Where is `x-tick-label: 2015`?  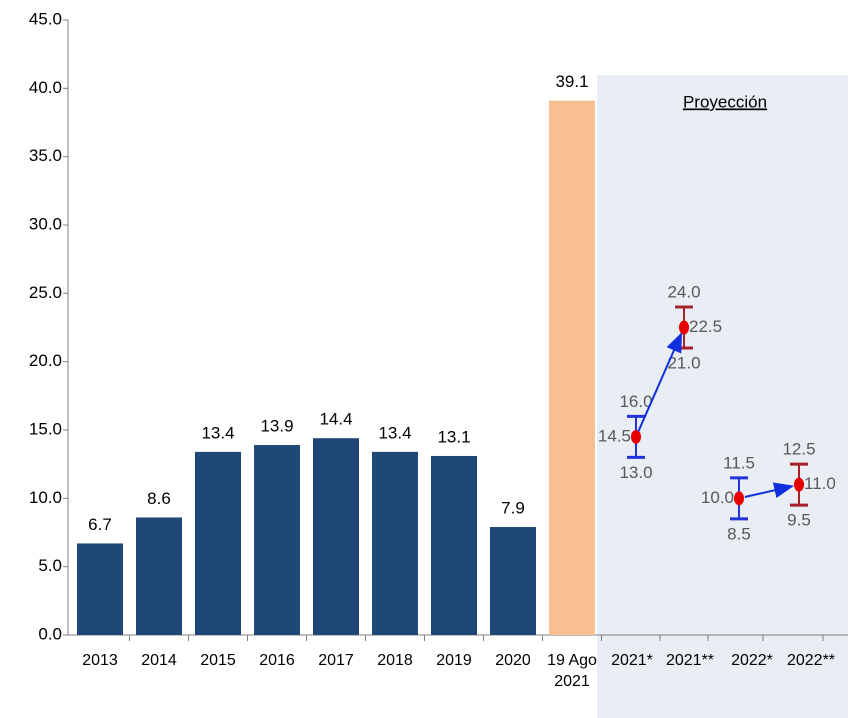 x-tick-label: 2015 is located at coordinates (218, 660).